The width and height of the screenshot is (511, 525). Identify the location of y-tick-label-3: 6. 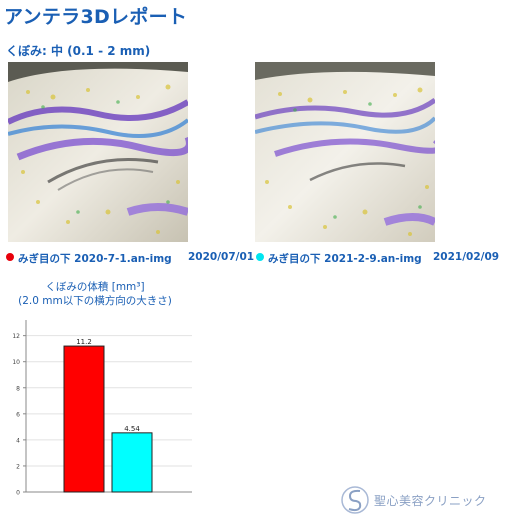
(18, 414).